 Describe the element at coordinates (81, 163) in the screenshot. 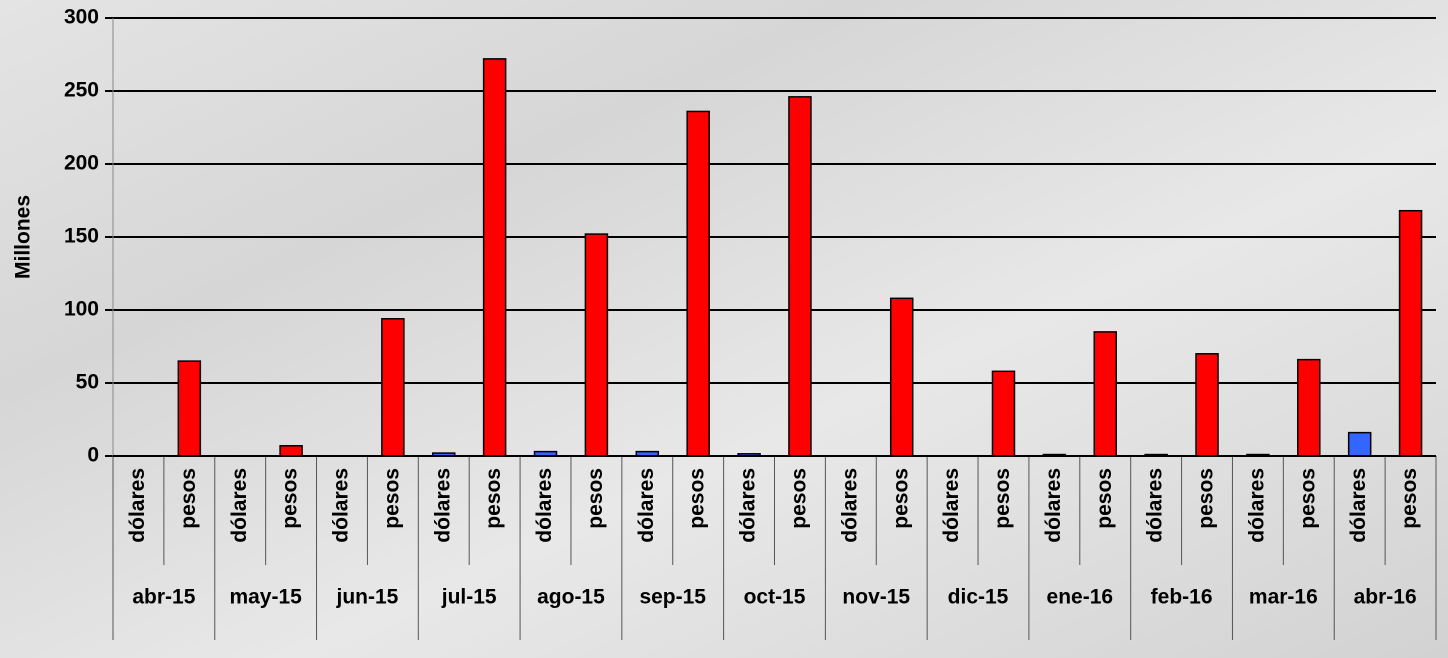

I see `y-tick-label: 200` at that location.